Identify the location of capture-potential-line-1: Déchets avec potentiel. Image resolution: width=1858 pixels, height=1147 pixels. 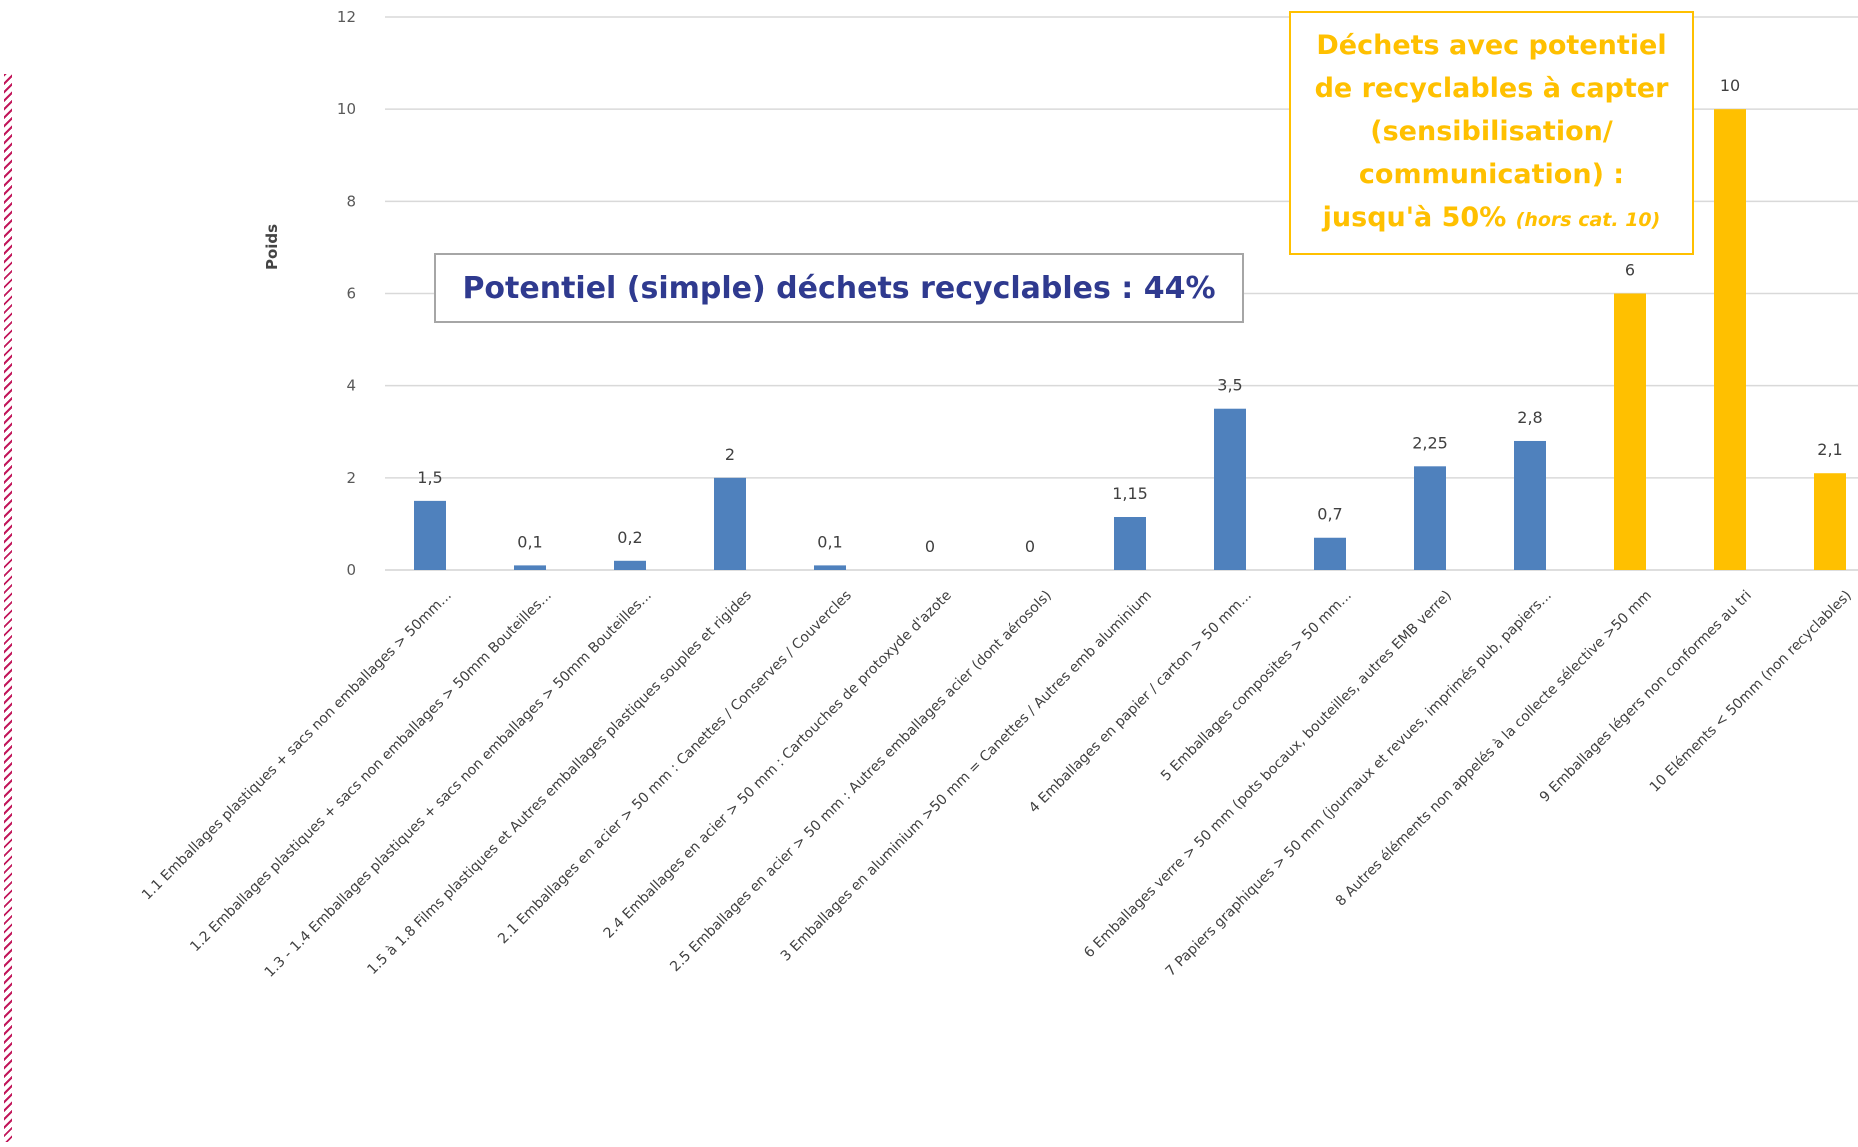
(1491, 45).